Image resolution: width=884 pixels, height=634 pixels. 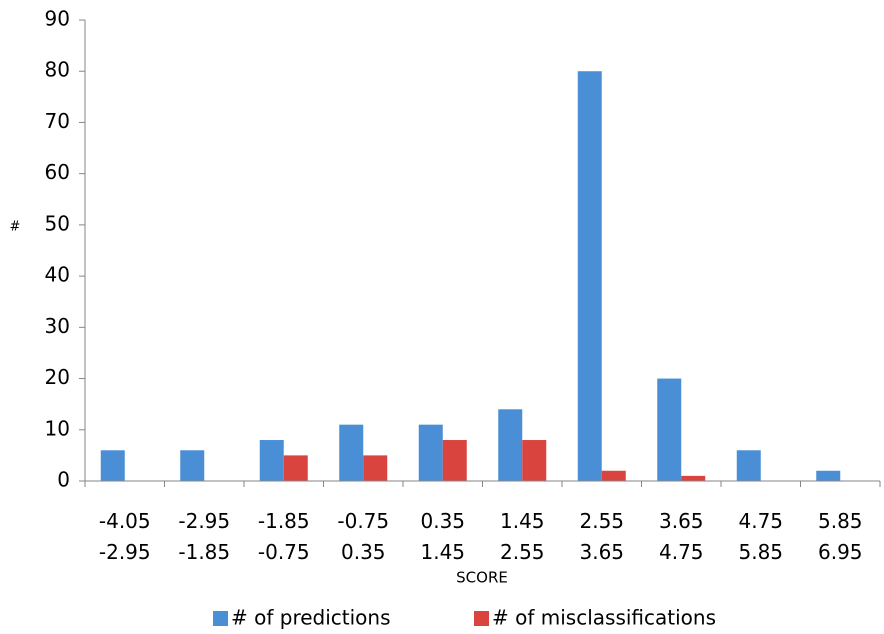 What do you see at coordinates (840, 536) in the screenshot?
I see `x-tick-label: 5.85 6.95` at bounding box center [840, 536].